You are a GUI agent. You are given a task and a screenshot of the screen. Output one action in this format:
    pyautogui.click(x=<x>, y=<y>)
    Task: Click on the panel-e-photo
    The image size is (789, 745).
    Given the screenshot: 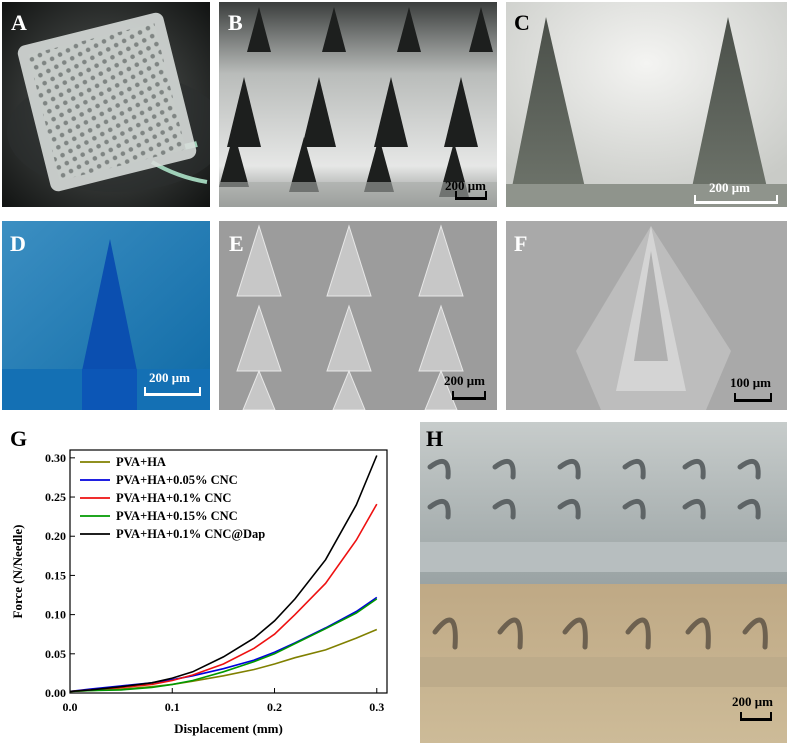 What is the action you would take?
    pyautogui.click(x=358, y=315)
    